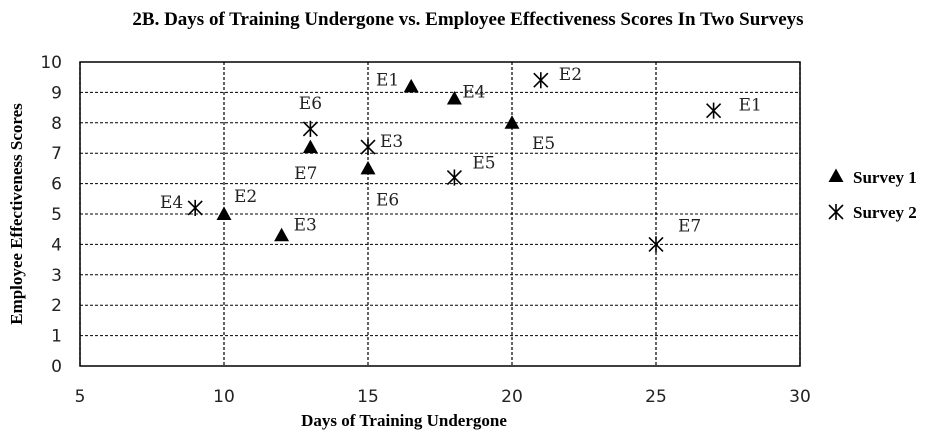 Image resolution: width=938 pixels, height=436 pixels. Describe the element at coordinates (51, 63) in the screenshot. I see `y-tick-label: 10` at that location.